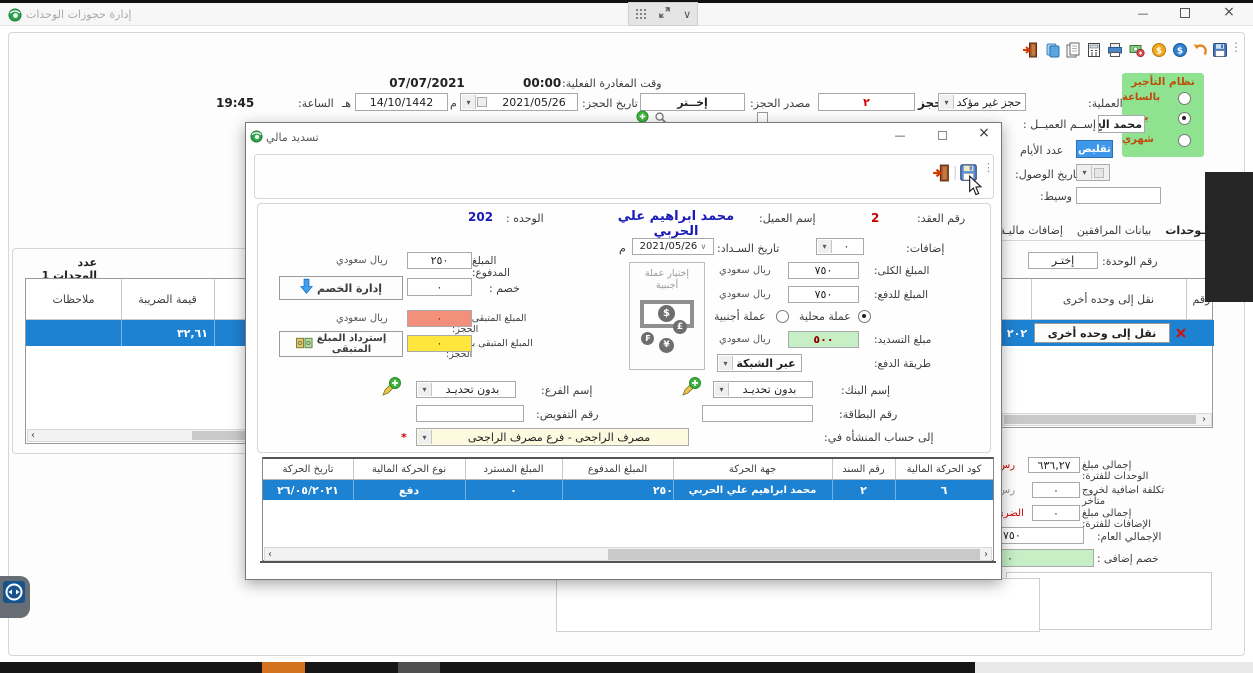 This screenshot has width=1253, height=673. I want to click on radio-monthly-label: شهري, so click(1138, 139).